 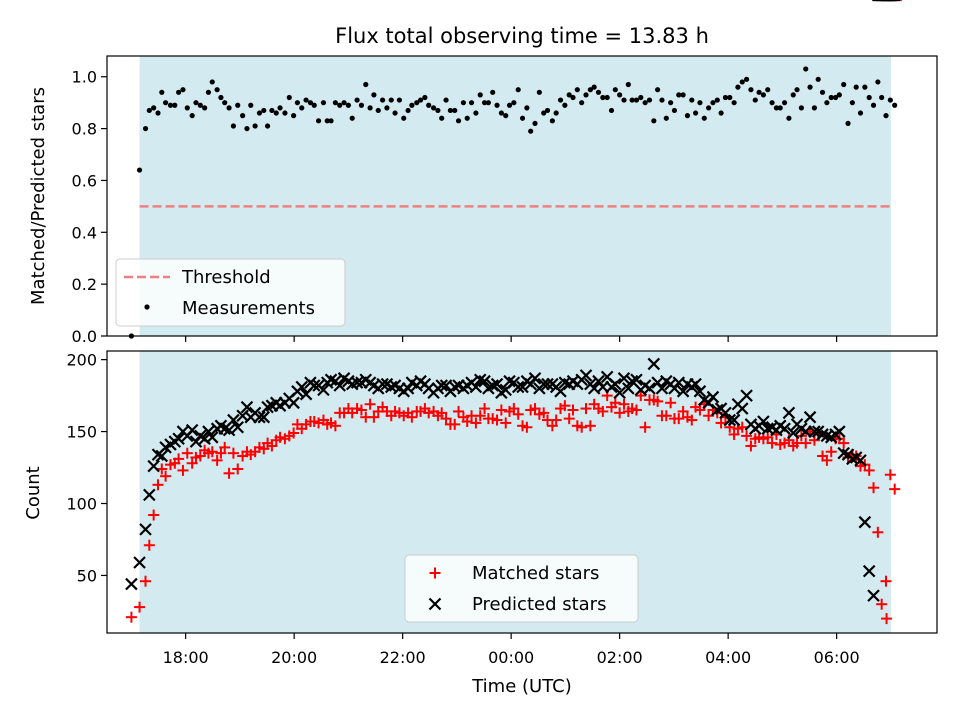 What do you see at coordinates (522, 36) in the screenshot?
I see `chart-title: Flux total observing time = 13.83 h` at bounding box center [522, 36].